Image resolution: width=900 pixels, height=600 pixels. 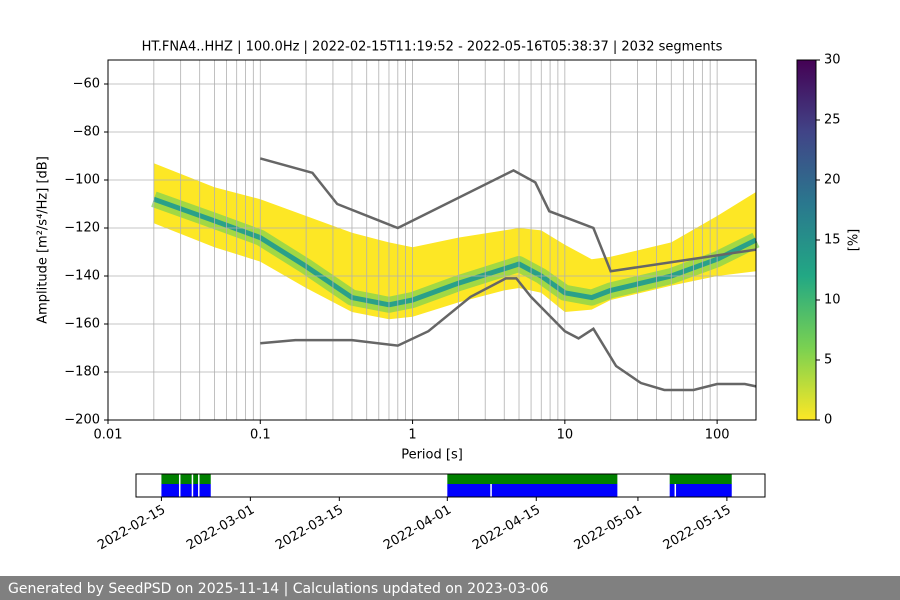 I want to click on x-tick-label: 10, so click(x=565, y=435).